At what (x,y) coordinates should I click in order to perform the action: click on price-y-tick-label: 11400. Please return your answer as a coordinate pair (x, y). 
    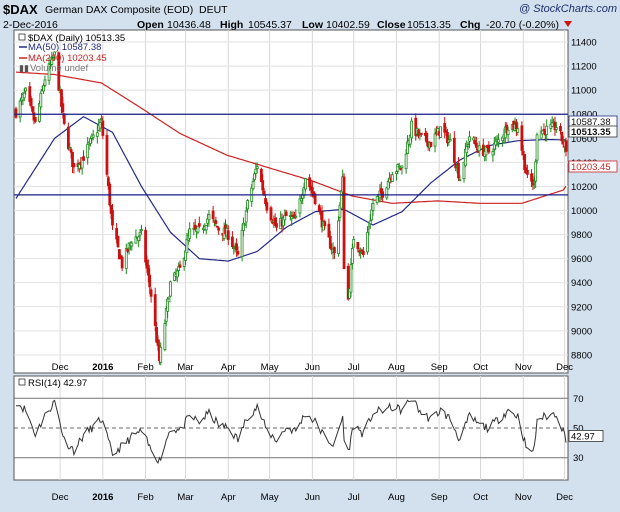
    Looking at the image, I should click on (584, 43).